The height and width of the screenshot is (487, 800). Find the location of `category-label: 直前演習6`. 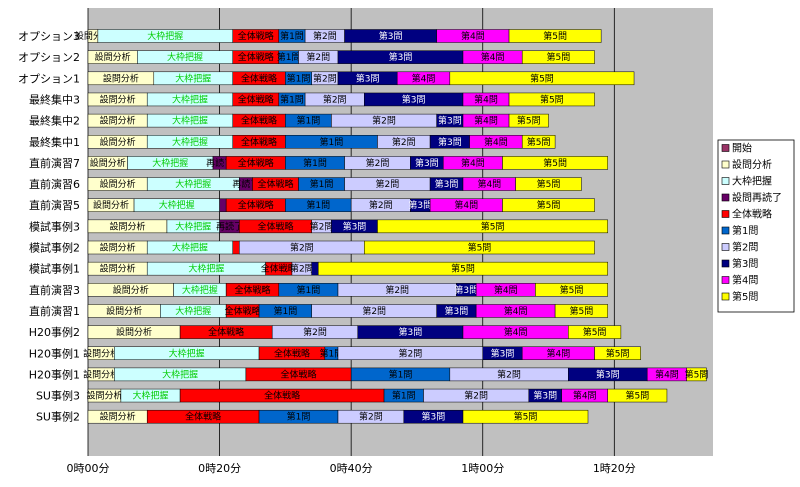

category-label: 直前演習6 is located at coordinates (54, 184).